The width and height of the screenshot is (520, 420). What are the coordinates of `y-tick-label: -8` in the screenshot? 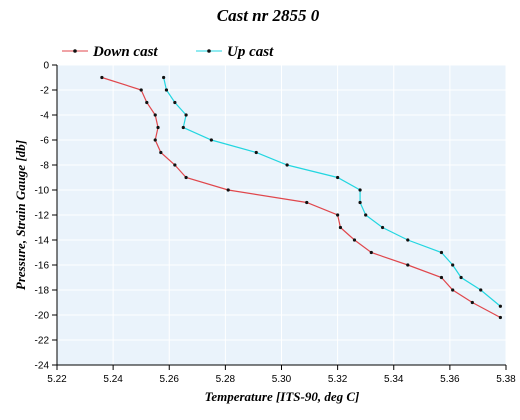 It's located at (44, 166).